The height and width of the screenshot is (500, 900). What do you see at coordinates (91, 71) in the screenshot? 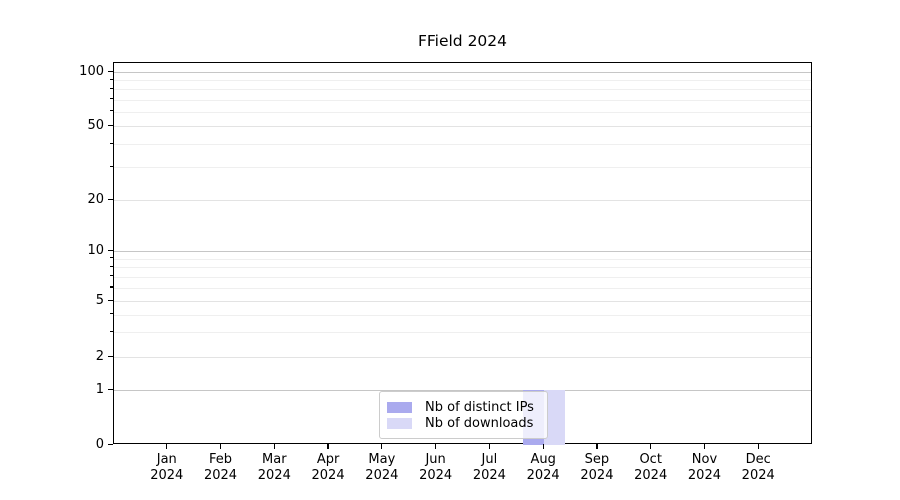
I see `y-tick-label: 100` at bounding box center [91, 71].